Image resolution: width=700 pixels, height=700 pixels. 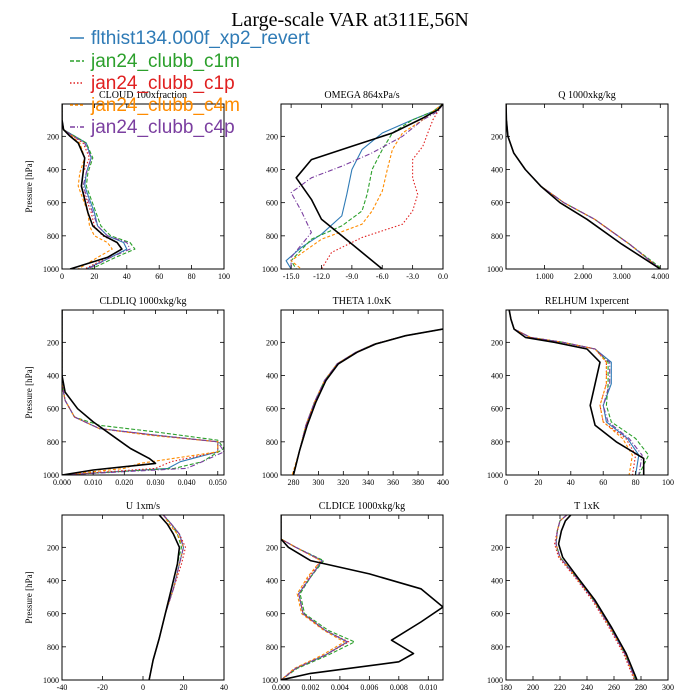 What do you see at coordinates (583, 276) in the screenshot?
I see `x-tick-label: 2.000` at bounding box center [583, 276].